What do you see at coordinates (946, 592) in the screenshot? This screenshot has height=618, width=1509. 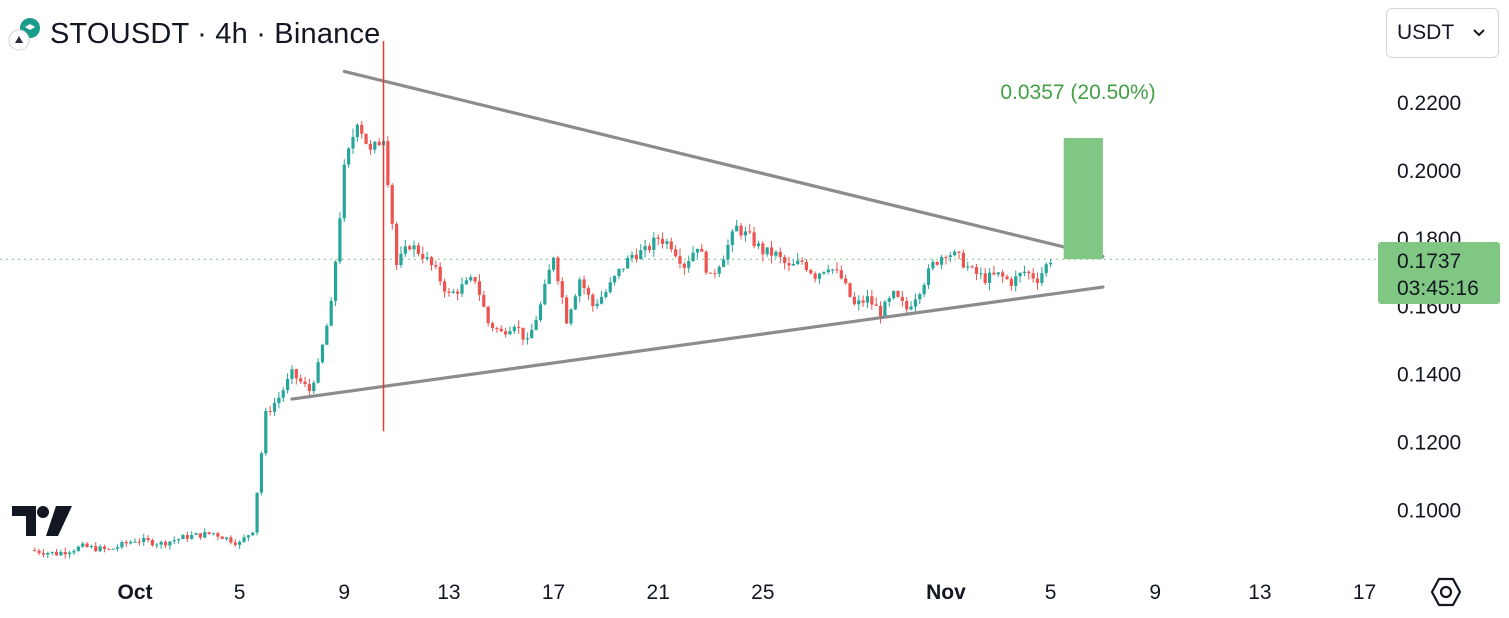 I see `x-tick-label: Nov` at bounding box center [946, 592].